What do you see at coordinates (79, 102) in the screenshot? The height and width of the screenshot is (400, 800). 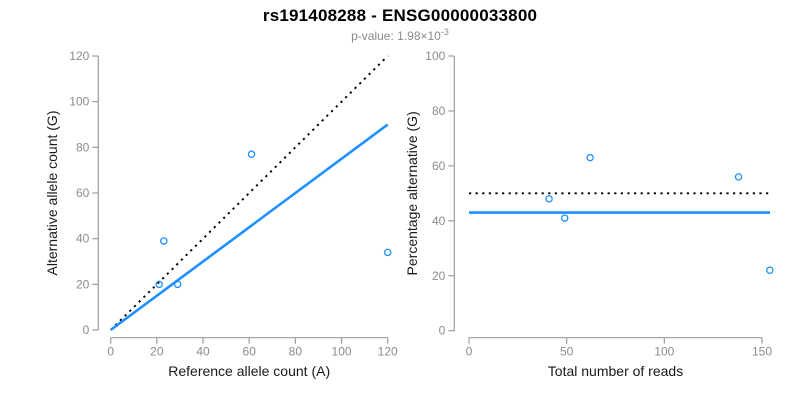 I see `left-y-tick-label: 100` at bounding box center [79, 102].